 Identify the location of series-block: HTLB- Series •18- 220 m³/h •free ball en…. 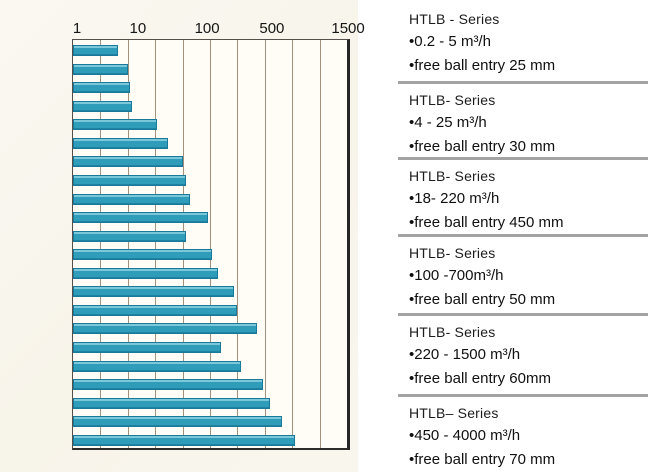
(523, 195).